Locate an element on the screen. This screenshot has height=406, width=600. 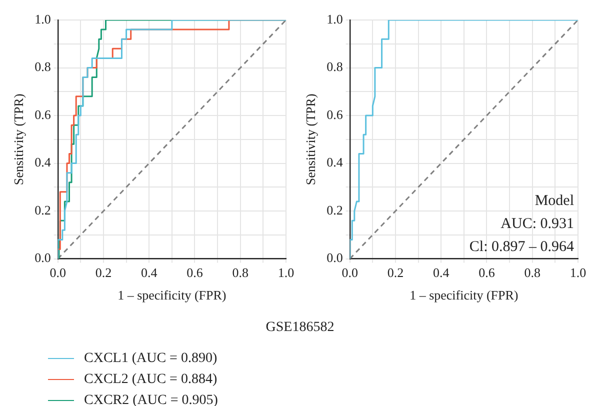
legend-label: CXCL2 (AUC = 0.884) is located at coordinates (151, 380).